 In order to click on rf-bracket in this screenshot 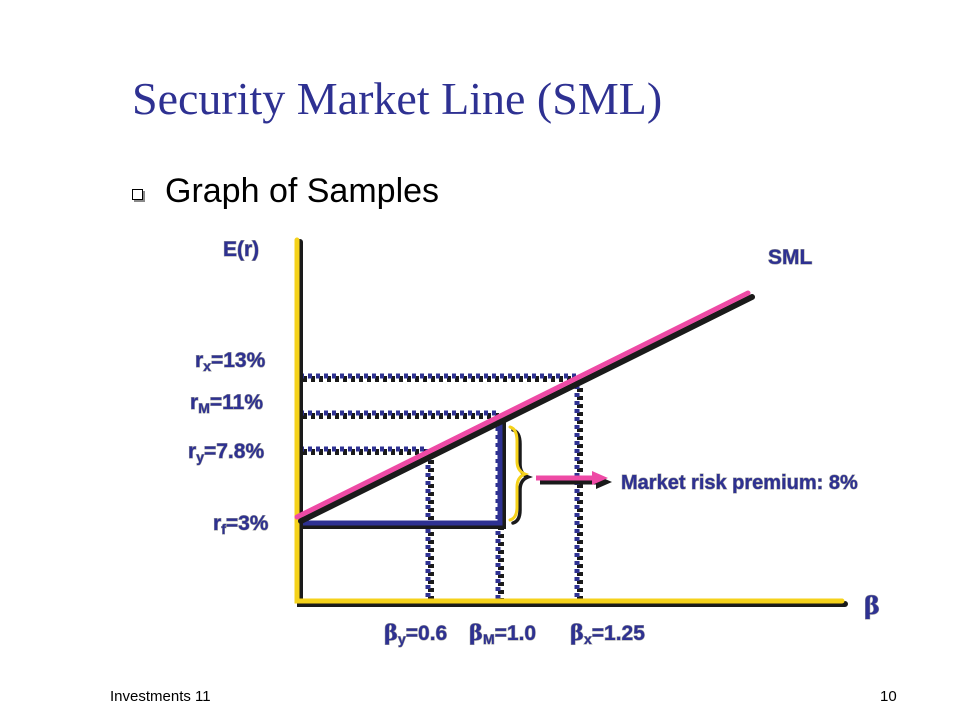, I will do `click(401, 473)`.